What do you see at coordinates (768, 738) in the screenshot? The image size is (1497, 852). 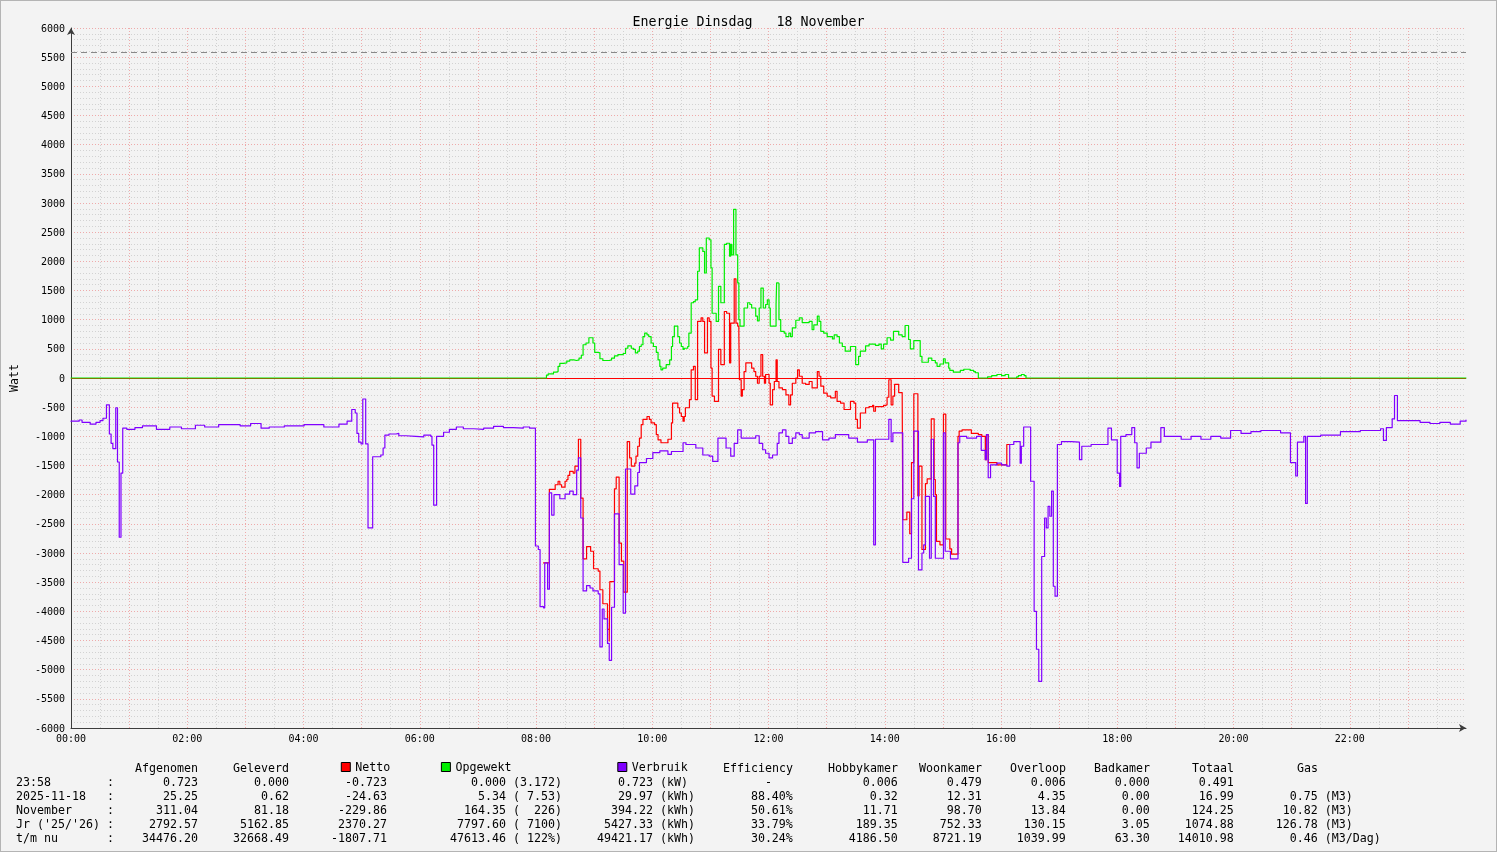 I see `x-tick-label: 12:00` at bounding box center [768, 738].